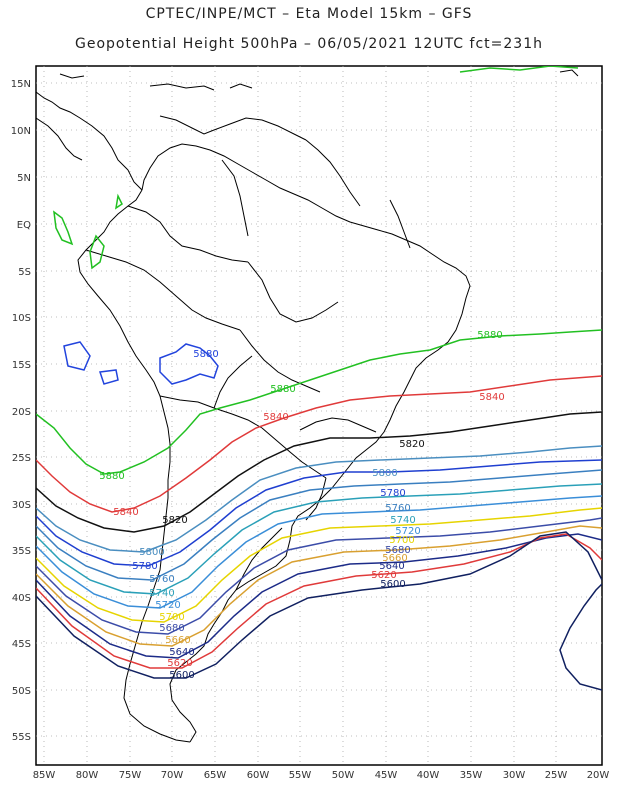 The width and height of the screenshot is (618, 800). I want to click on lat-label: 5S, so click(24, 272).